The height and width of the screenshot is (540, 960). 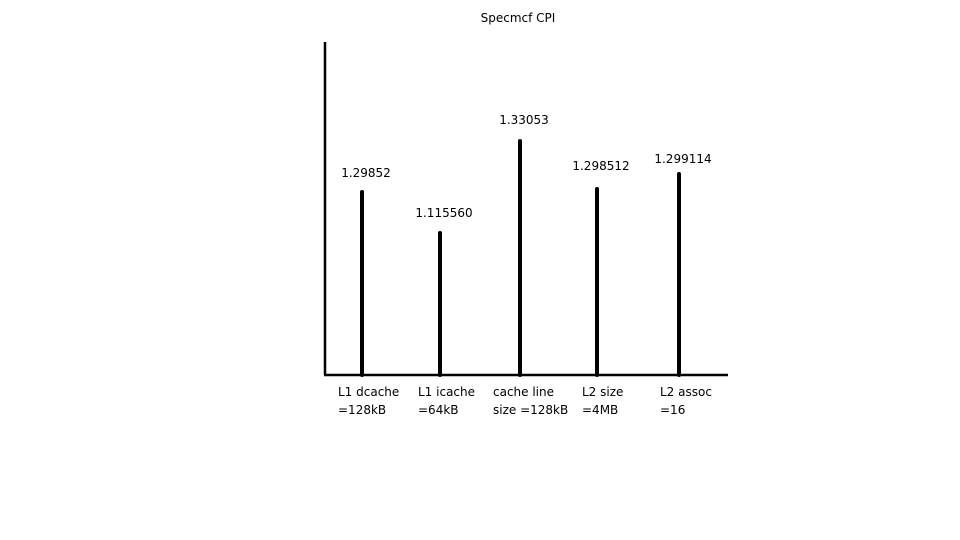 I want to click on data-label: 1.33053, so click(x=524, y=120).